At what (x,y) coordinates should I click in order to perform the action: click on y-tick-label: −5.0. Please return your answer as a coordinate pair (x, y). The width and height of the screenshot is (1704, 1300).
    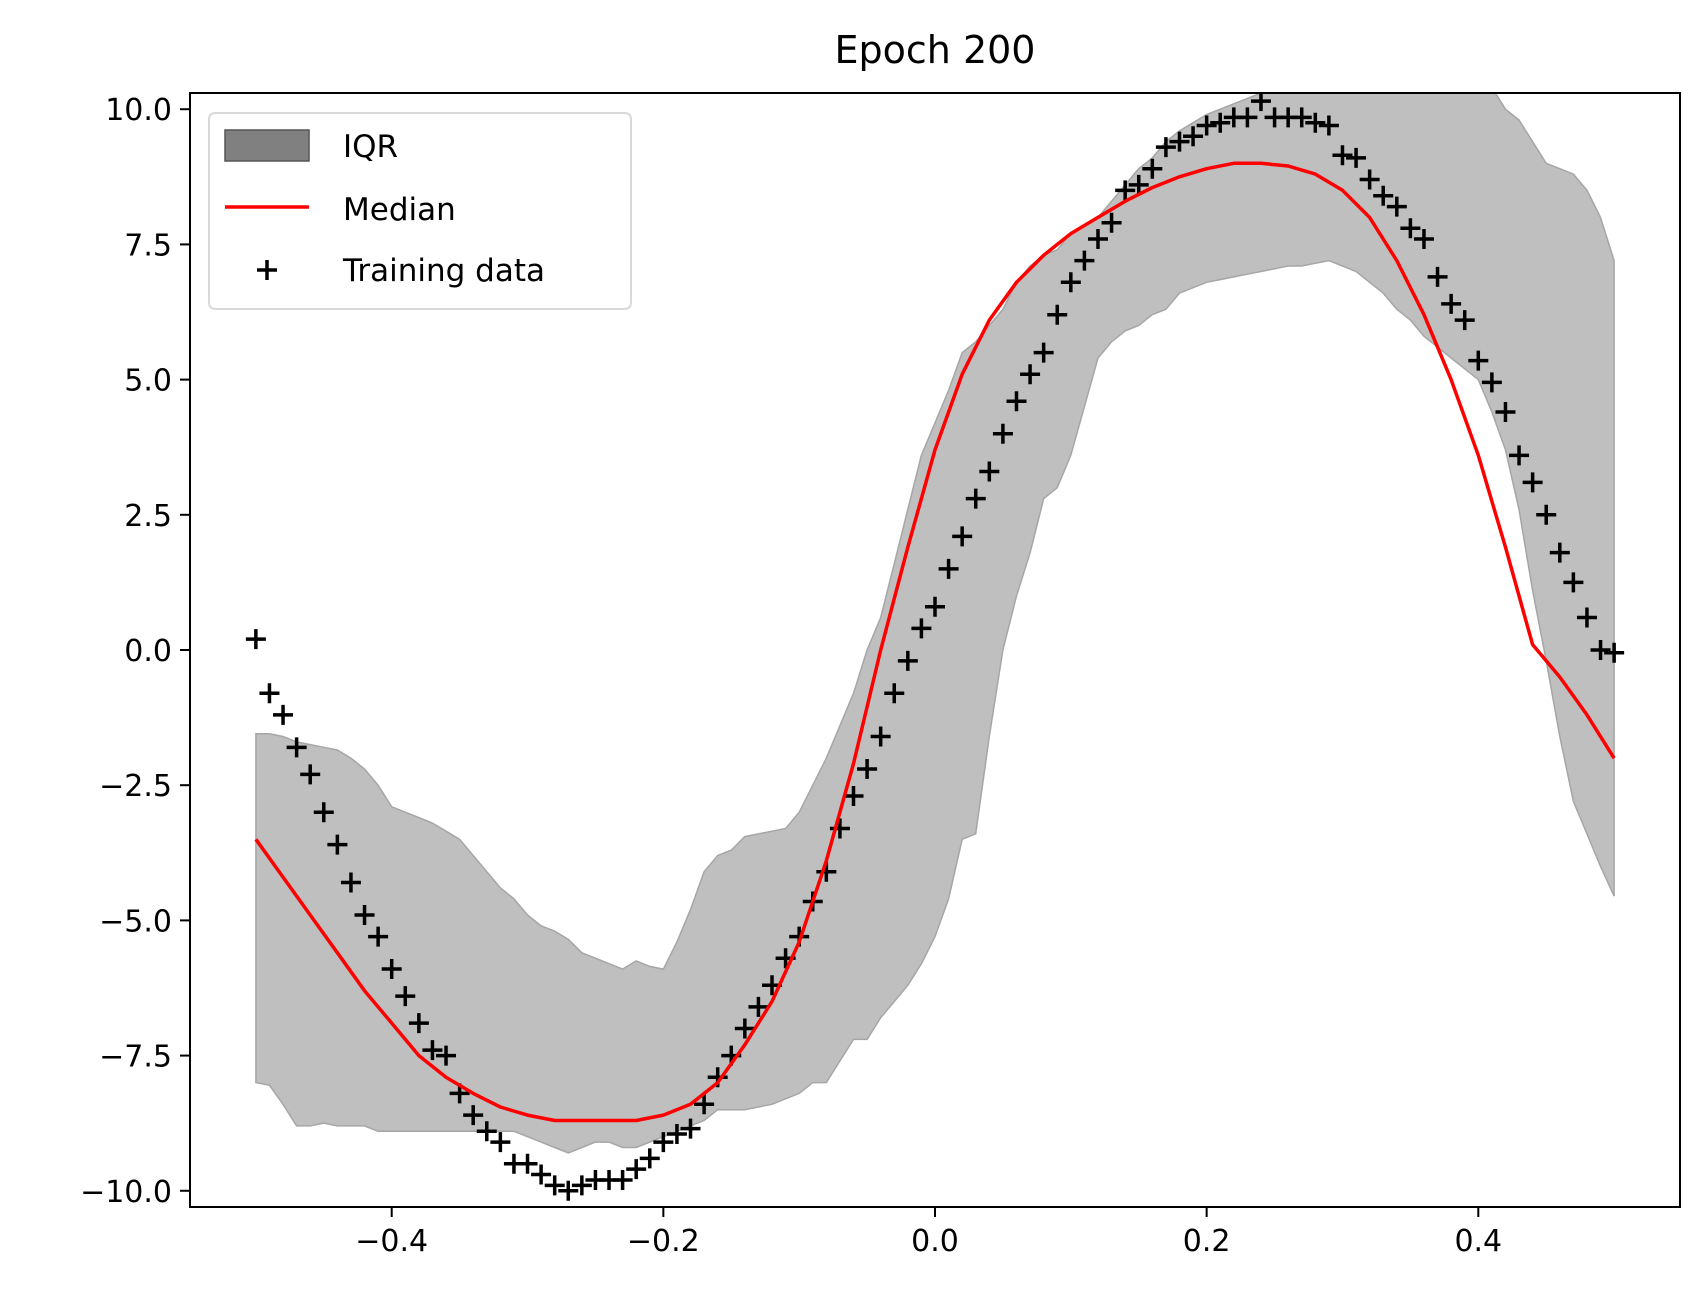
    Looking at the image, I should click on (135, 921).